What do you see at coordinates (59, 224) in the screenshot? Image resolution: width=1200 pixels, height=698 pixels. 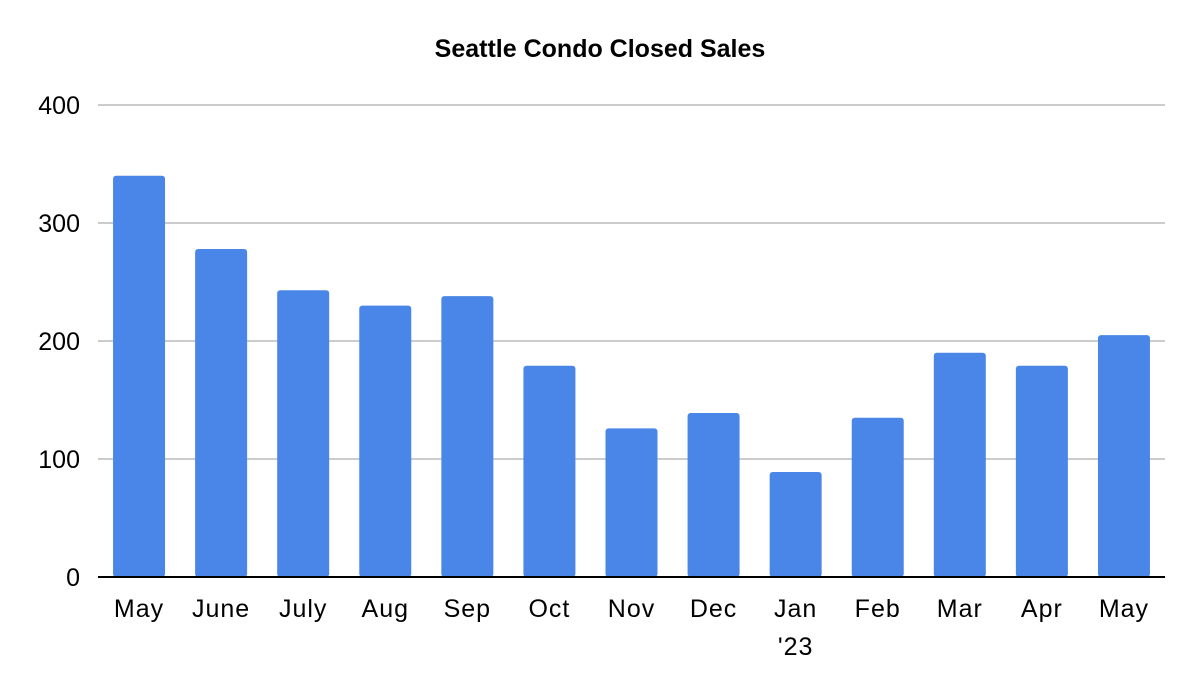 I see `y-tick-label: 300` at bounding box center [59, 224].